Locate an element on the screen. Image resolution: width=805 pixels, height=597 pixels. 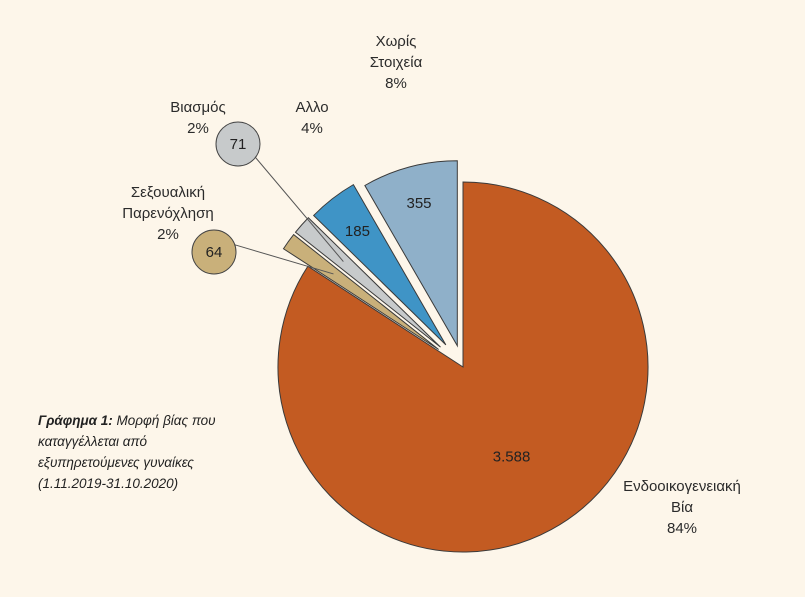
slice-name-label: Παρενόχληση is located at coordinates (167, 213).